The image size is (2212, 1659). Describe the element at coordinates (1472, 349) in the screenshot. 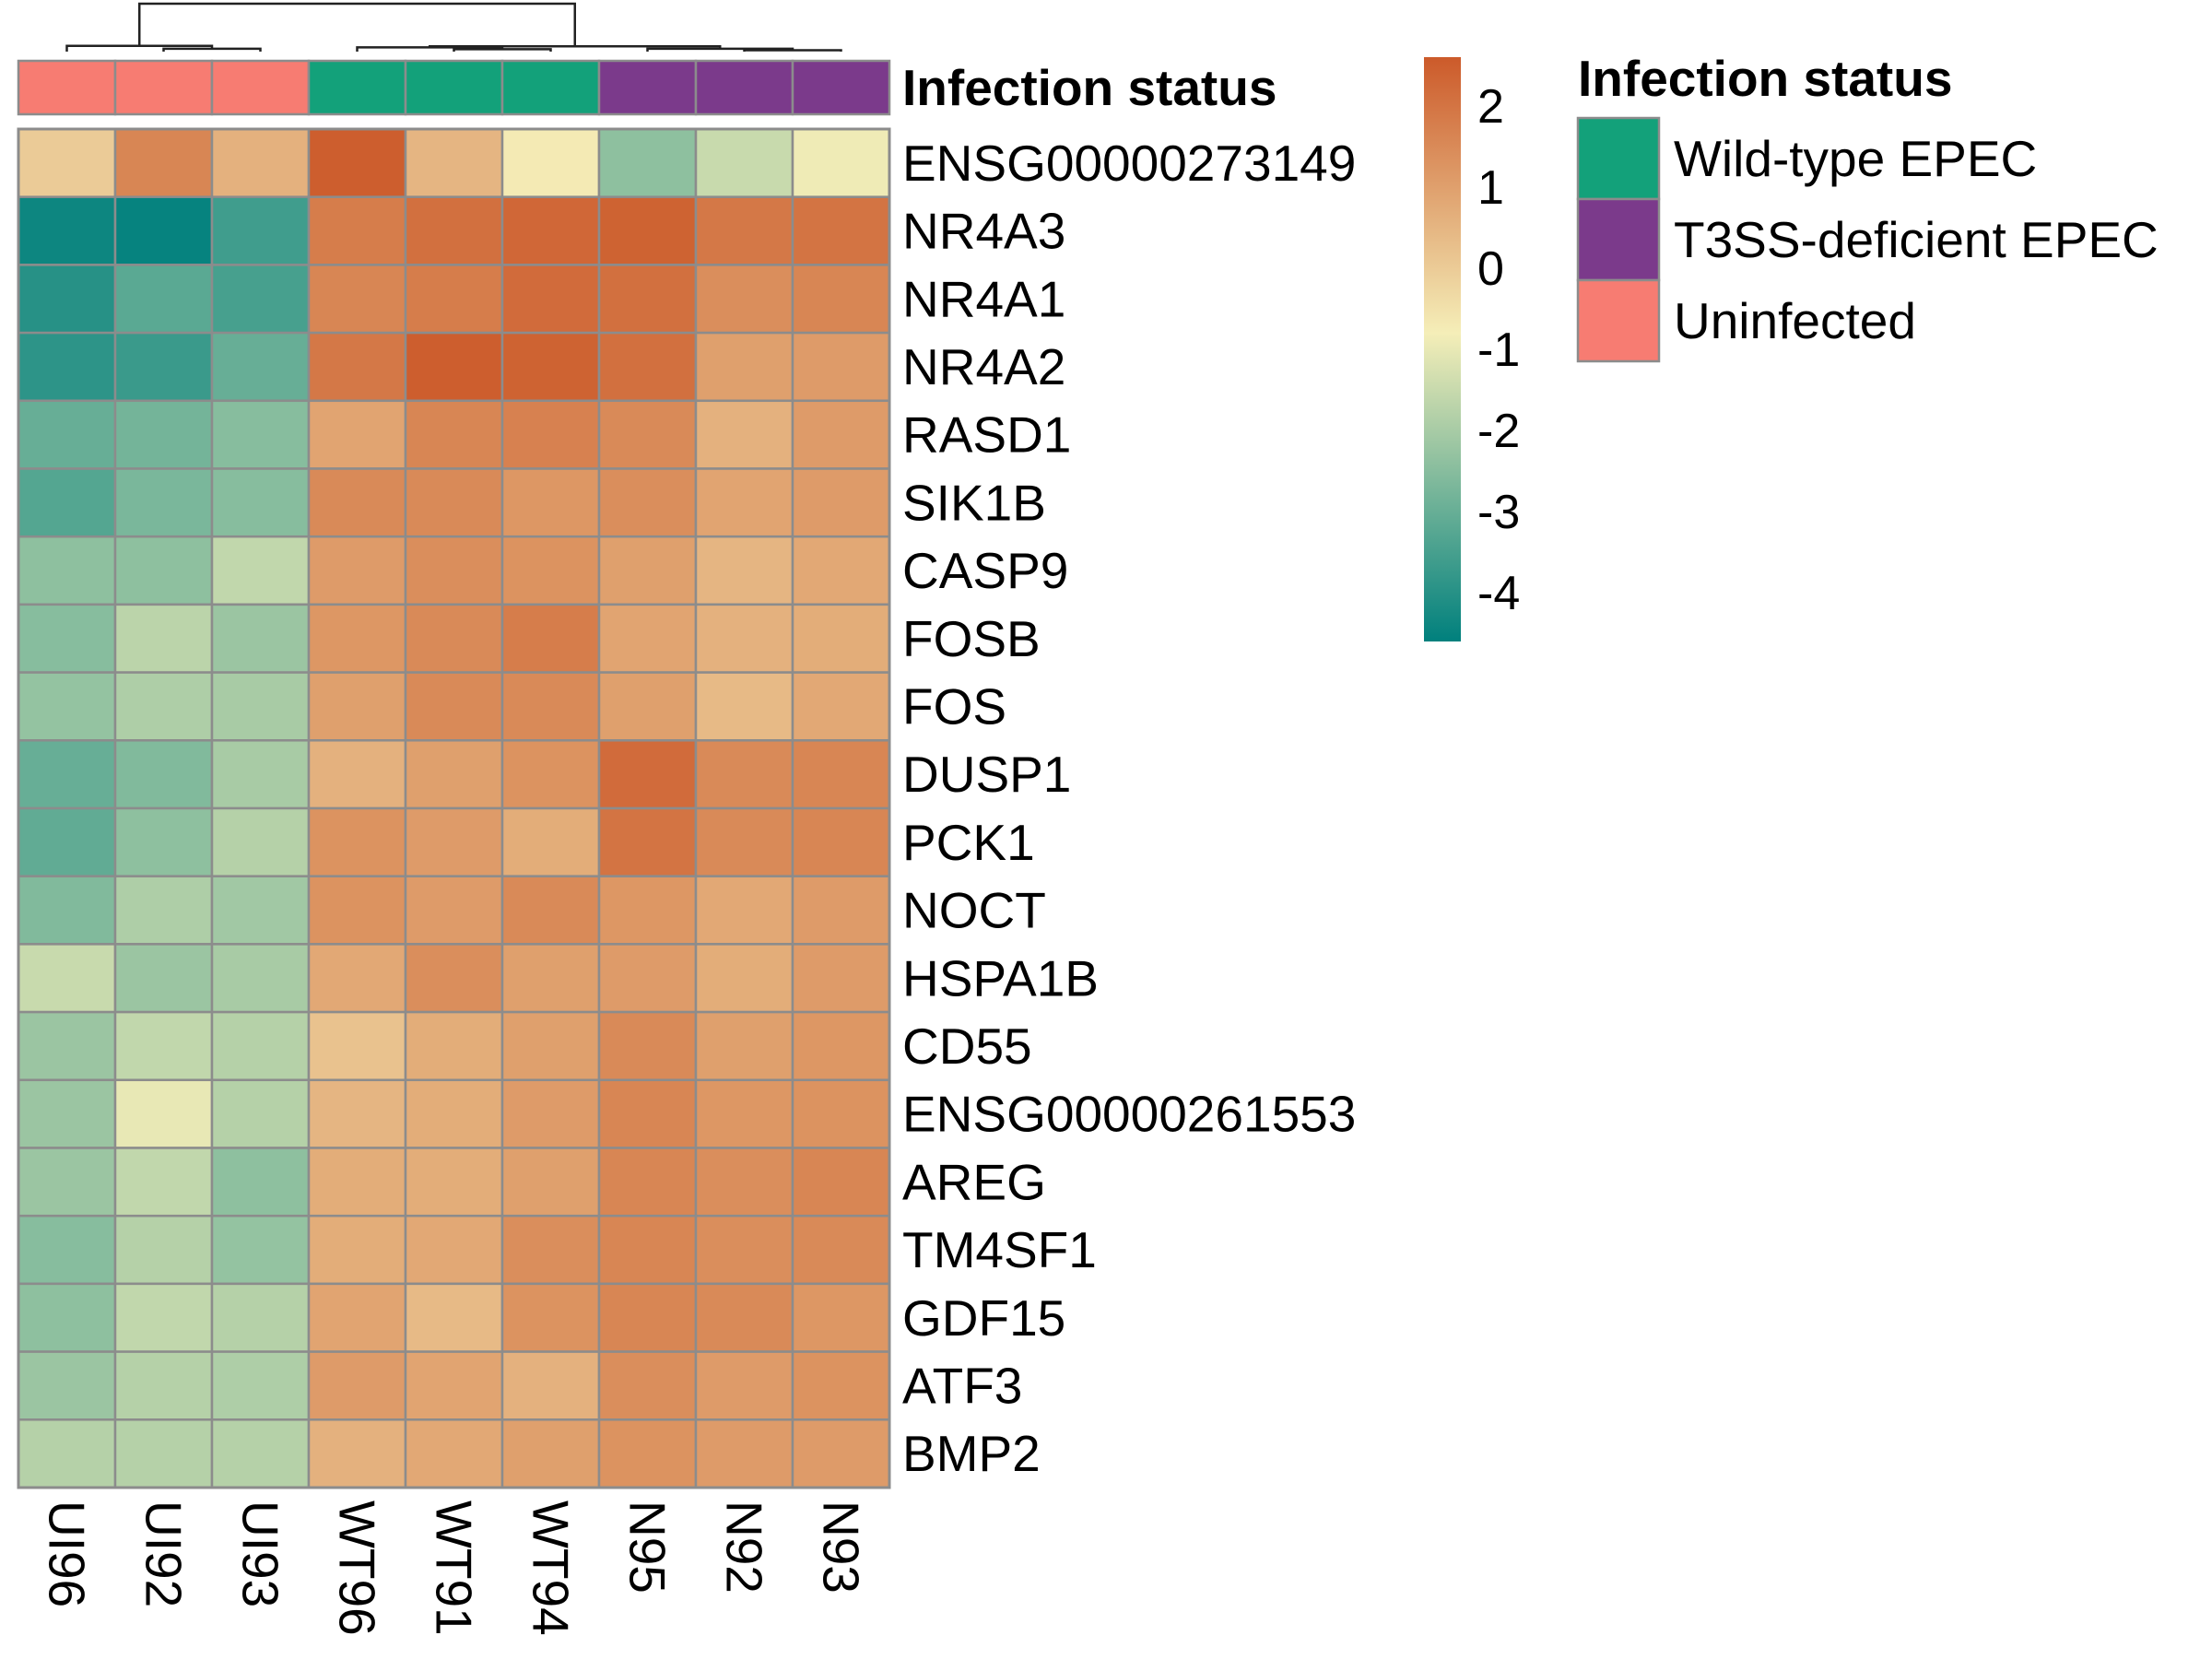

I see `color-scale-legend: 2 1 0 -1 -2 -3 -4` at that location.